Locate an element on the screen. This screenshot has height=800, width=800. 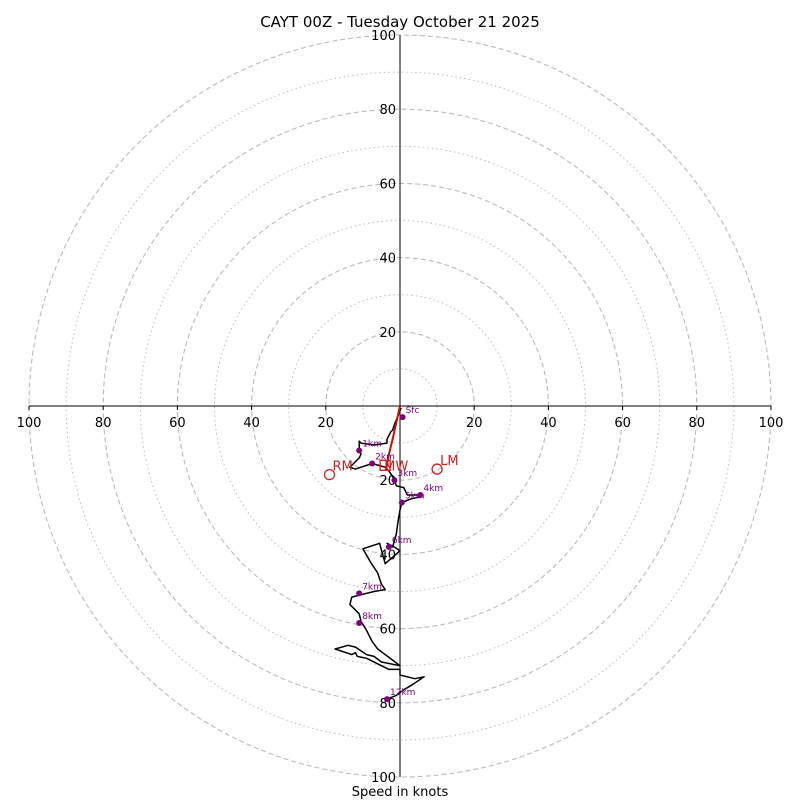
y-tick-label-lower: 80 is located at coordinates (387, 704).